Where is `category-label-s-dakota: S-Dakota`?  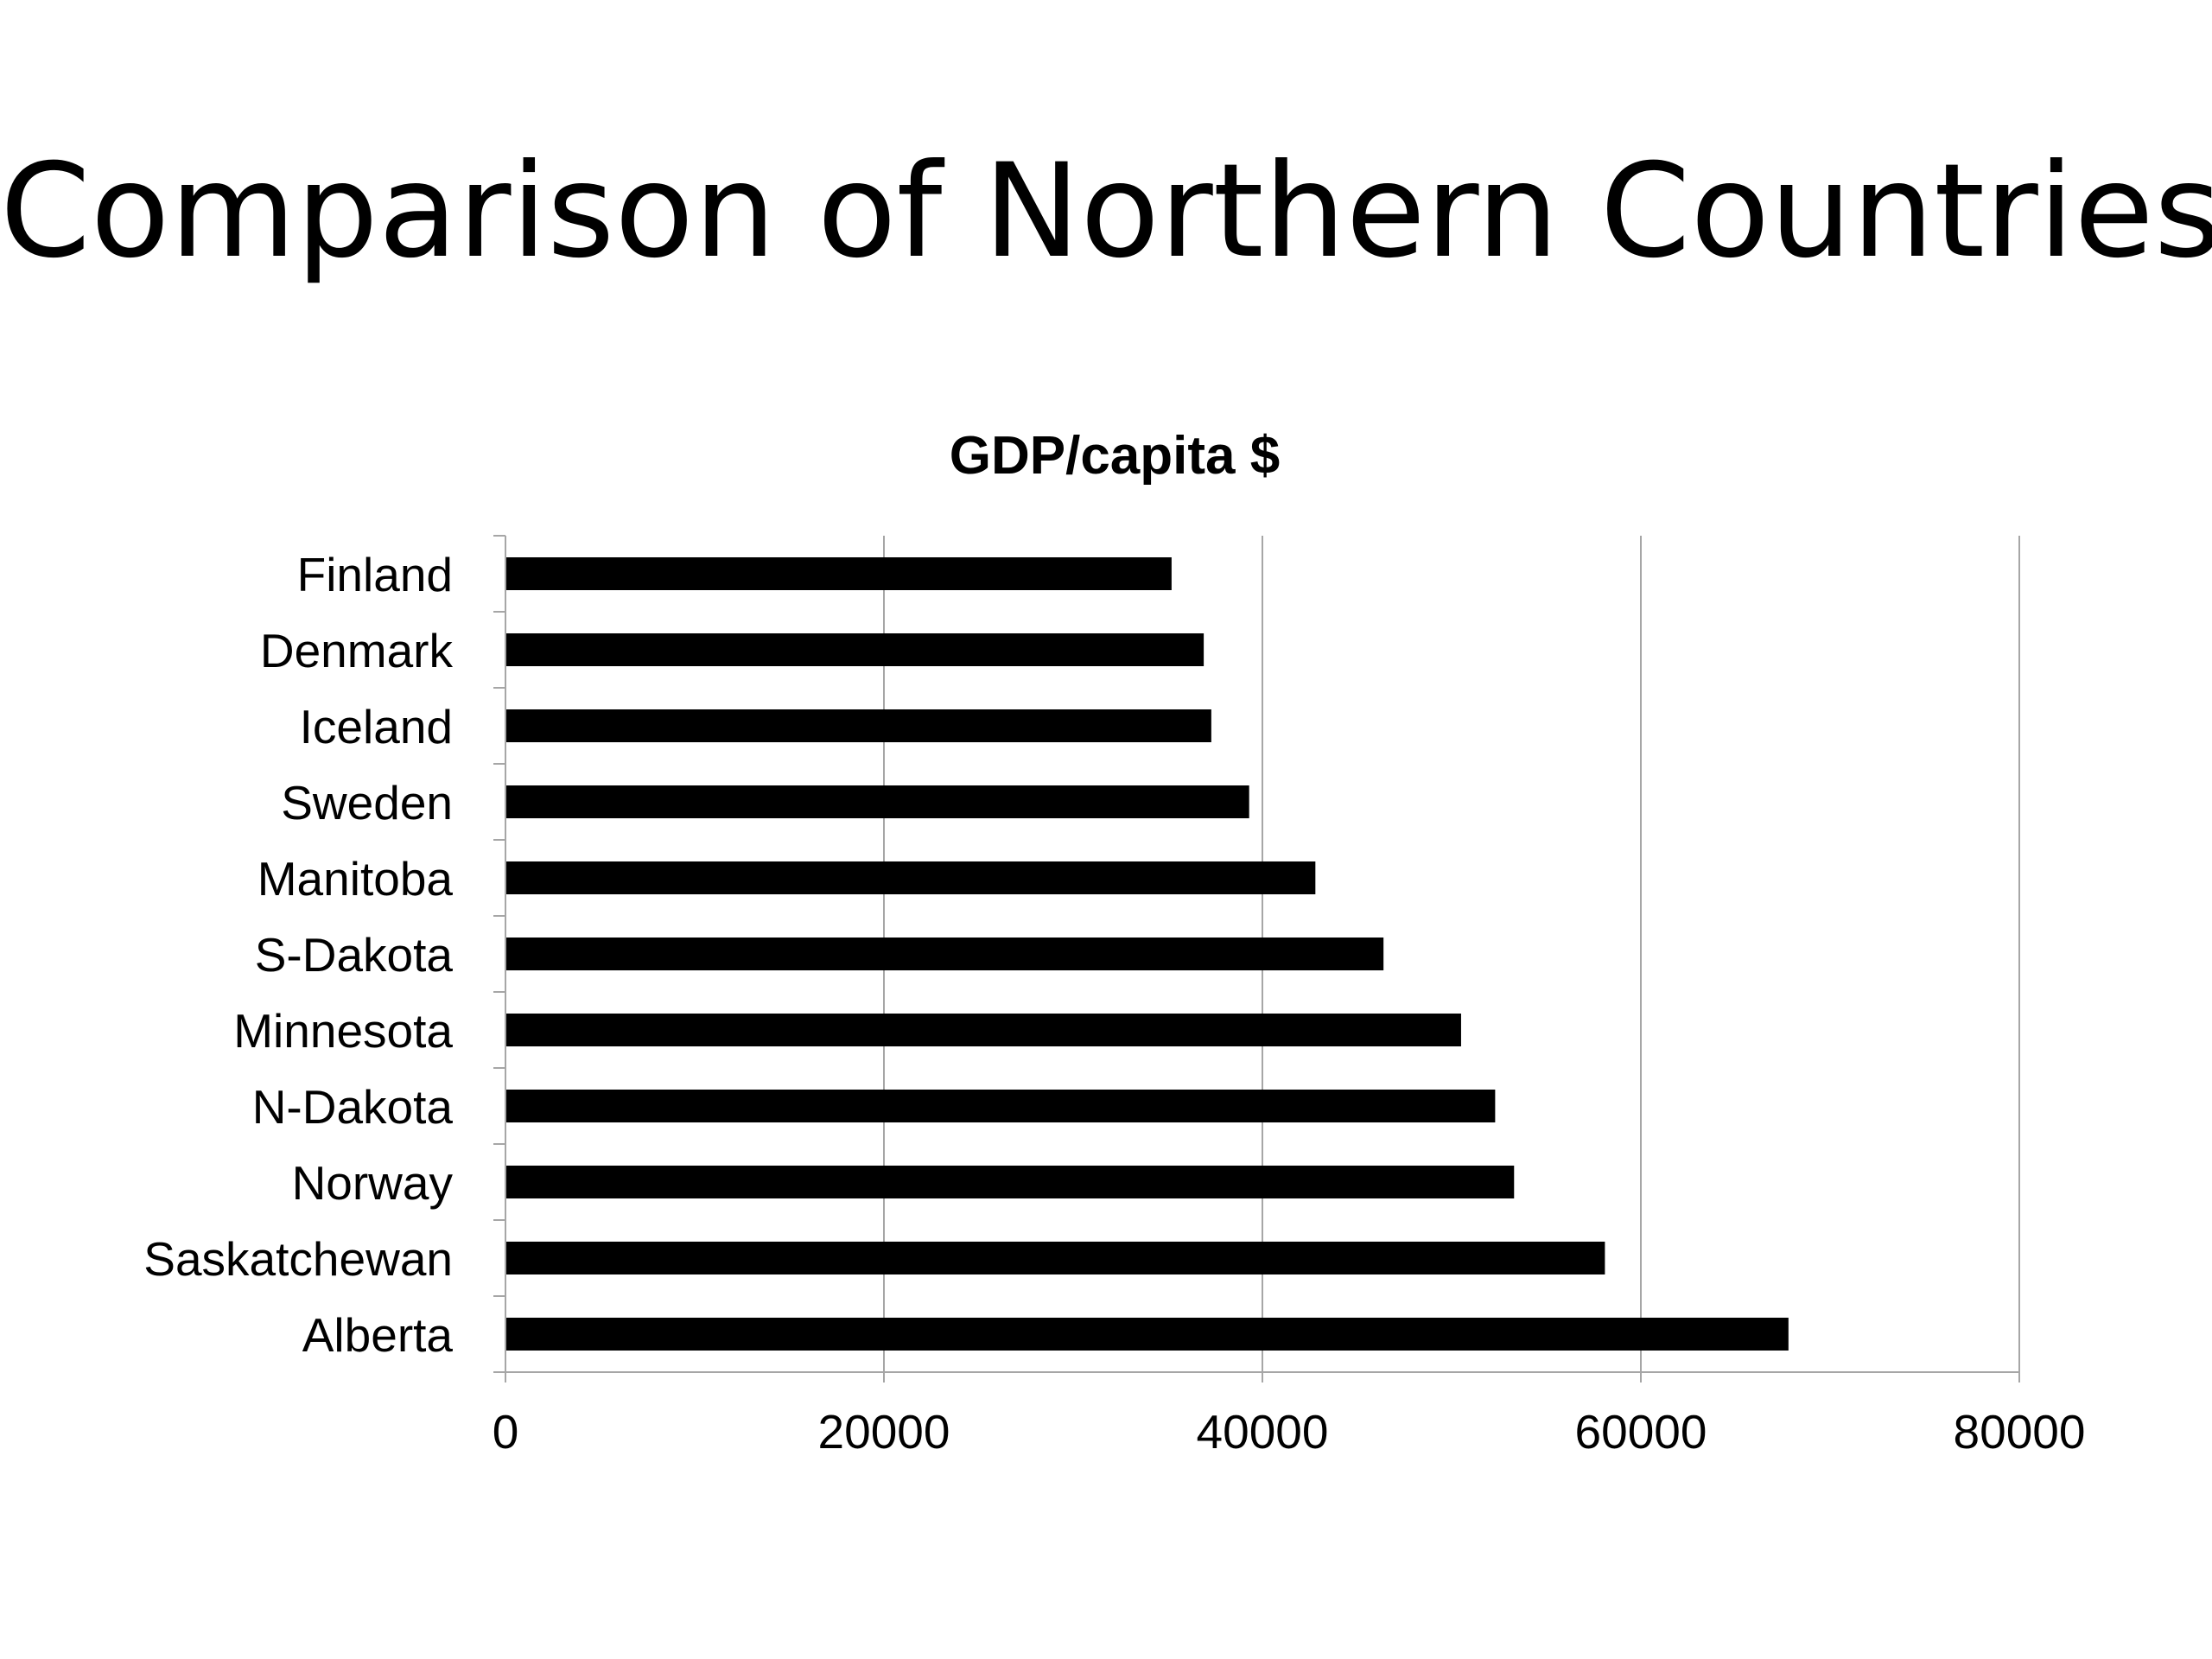
category-label-s-dakota: S-Dakota is located at coordinates (354, 955).